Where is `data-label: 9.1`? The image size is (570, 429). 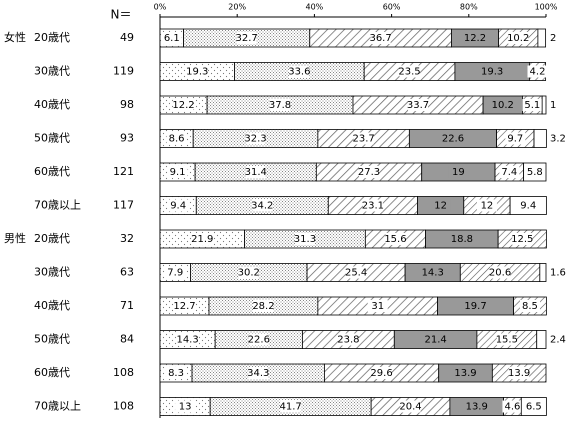
data-label: 9.1 is located at coordinates (178, 172).